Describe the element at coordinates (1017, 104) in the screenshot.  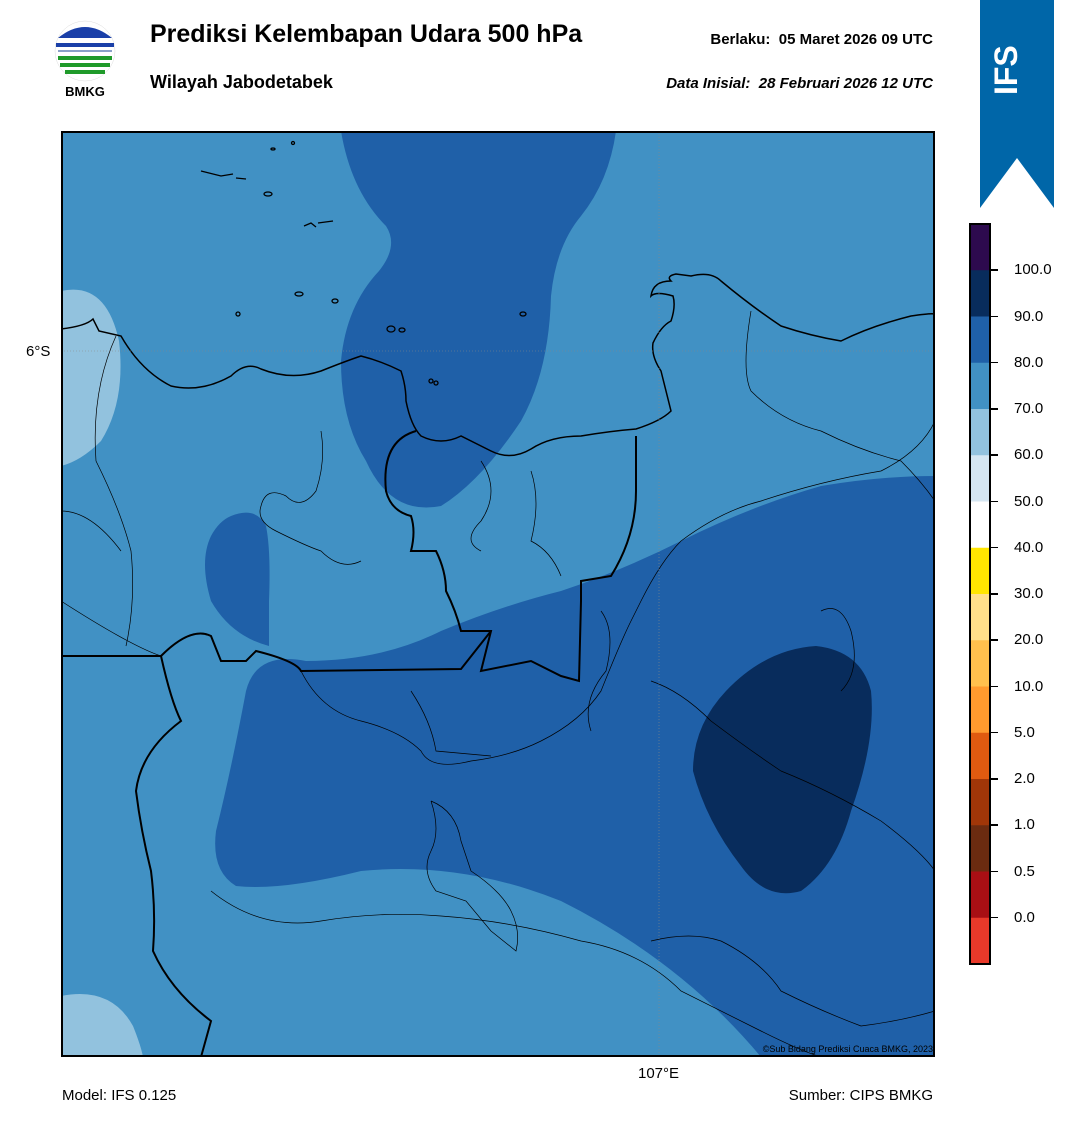
I see `ifs-ribbon-icon` at that location.